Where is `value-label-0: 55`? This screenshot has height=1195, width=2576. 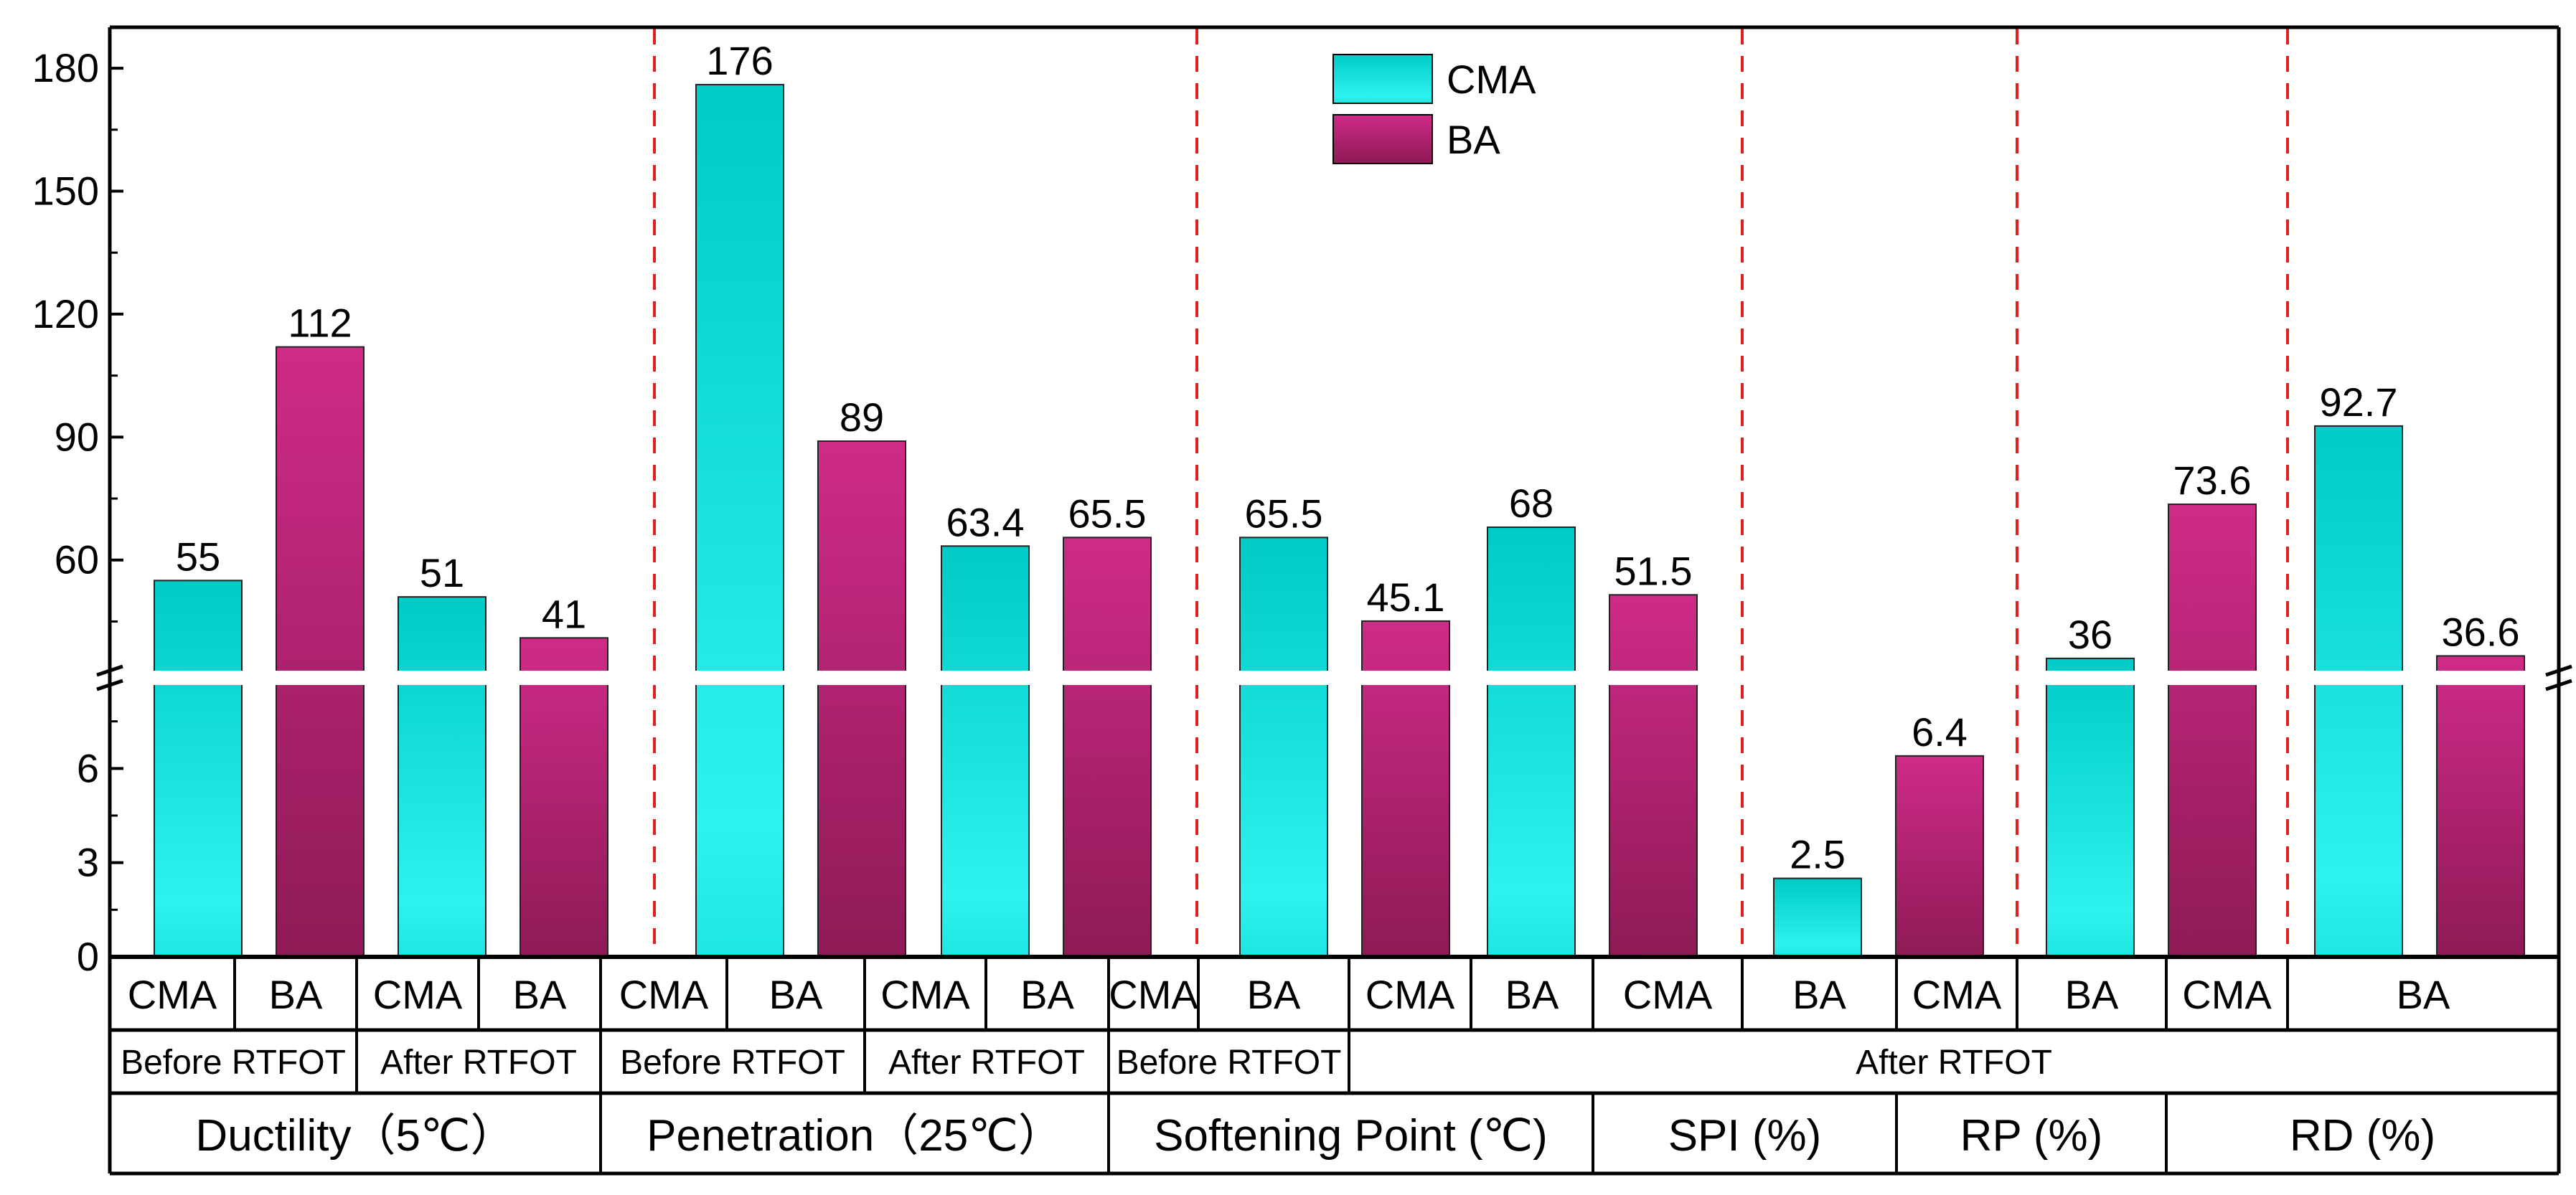 value-label-0: 55 is located at coordinates (198, 556).